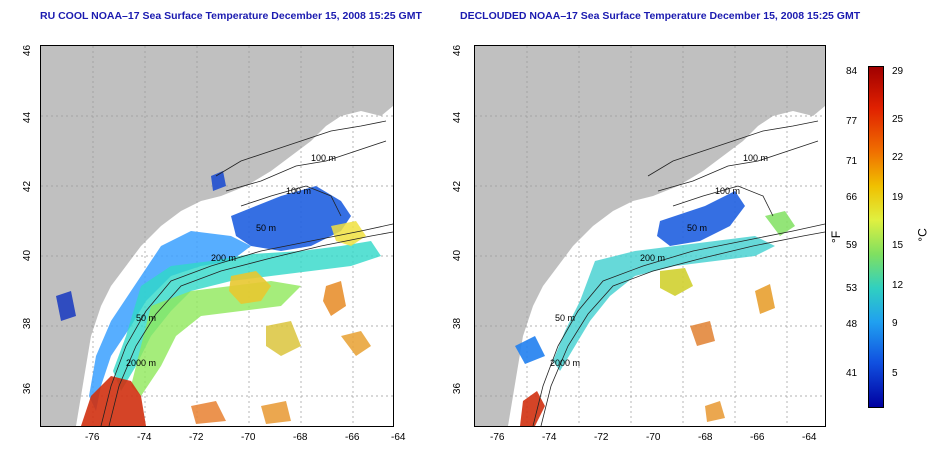 The height and width of the screenshot is (475, 950). Describe the element at coordinates (922, 235) in the screenshot. I see `celsius-unit-label: °C` at that location.